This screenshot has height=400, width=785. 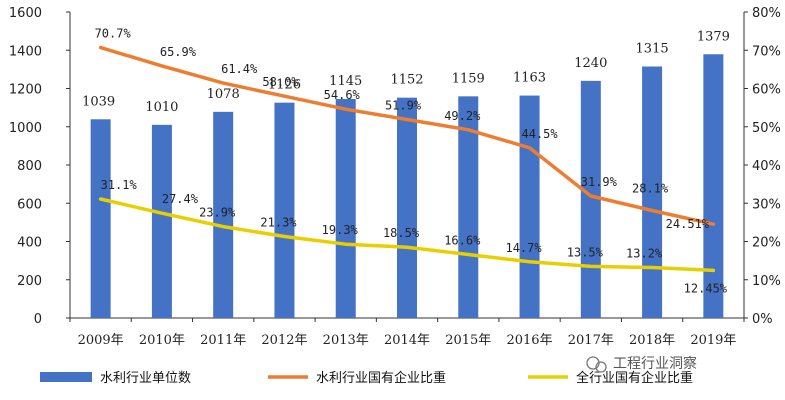 What do you see at coordinates (591, 340) in the screenshot?
I see `x-tick-label: 2017年` at bounding box center [591, 340].